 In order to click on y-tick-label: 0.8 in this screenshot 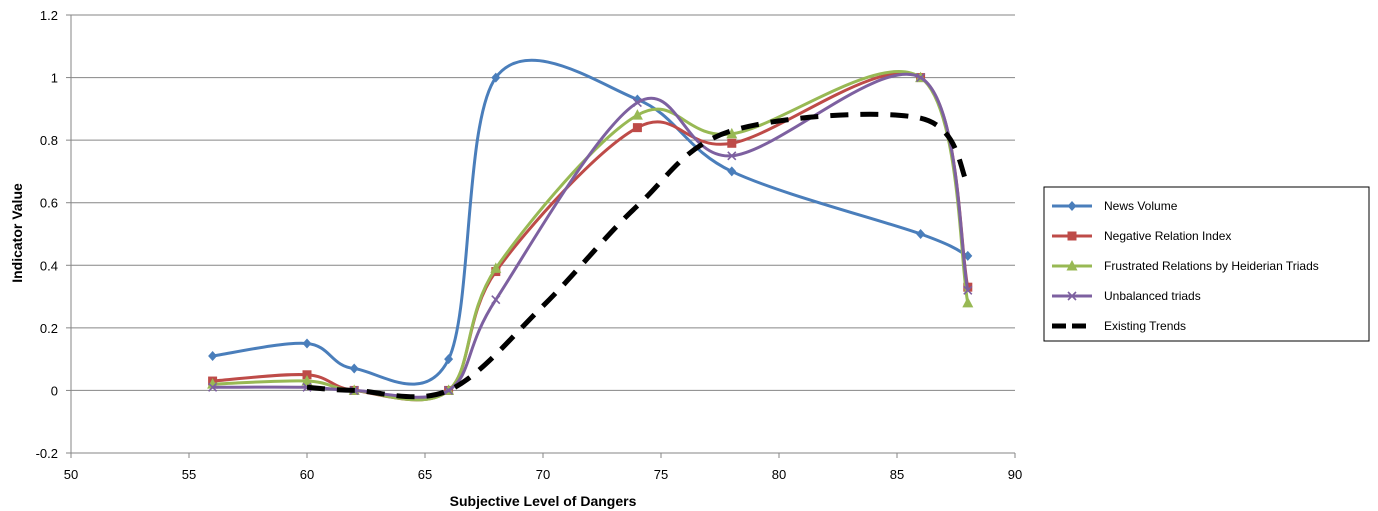, I will do `click(49, 140)`.